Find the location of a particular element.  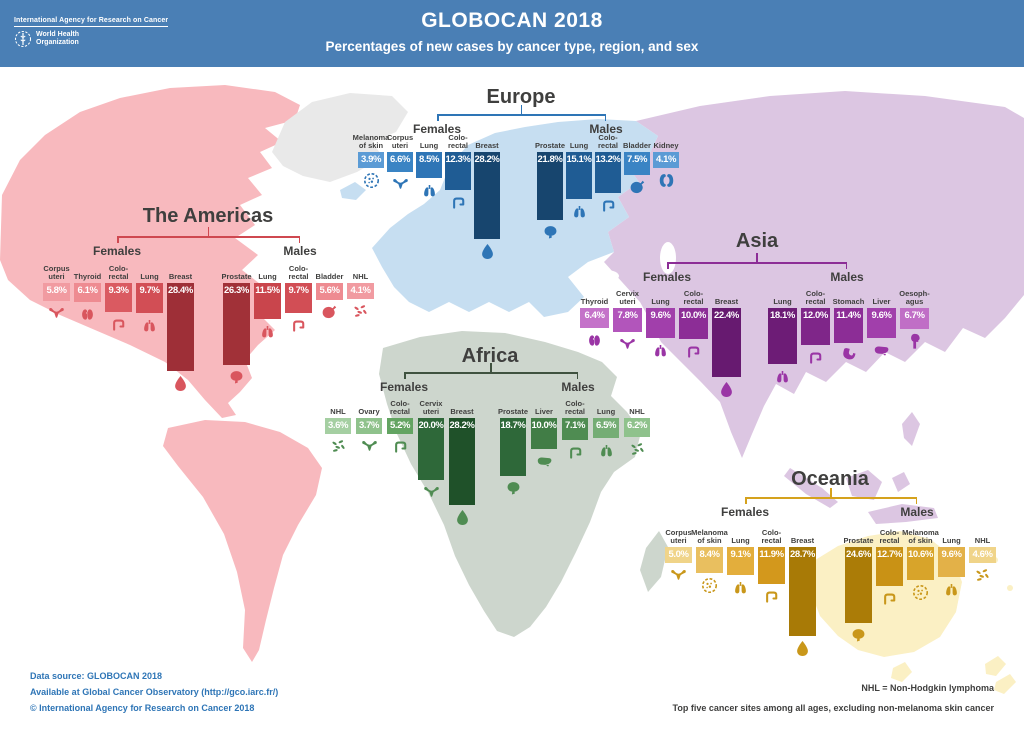

percentage-value: 11.4% is located at coordinates (848, 316).